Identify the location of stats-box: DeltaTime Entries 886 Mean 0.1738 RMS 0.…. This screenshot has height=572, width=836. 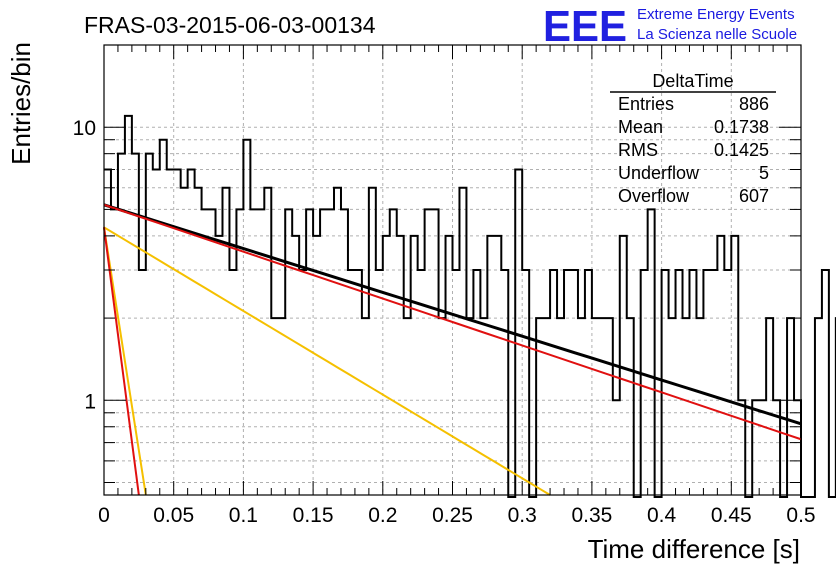
(693, 138).